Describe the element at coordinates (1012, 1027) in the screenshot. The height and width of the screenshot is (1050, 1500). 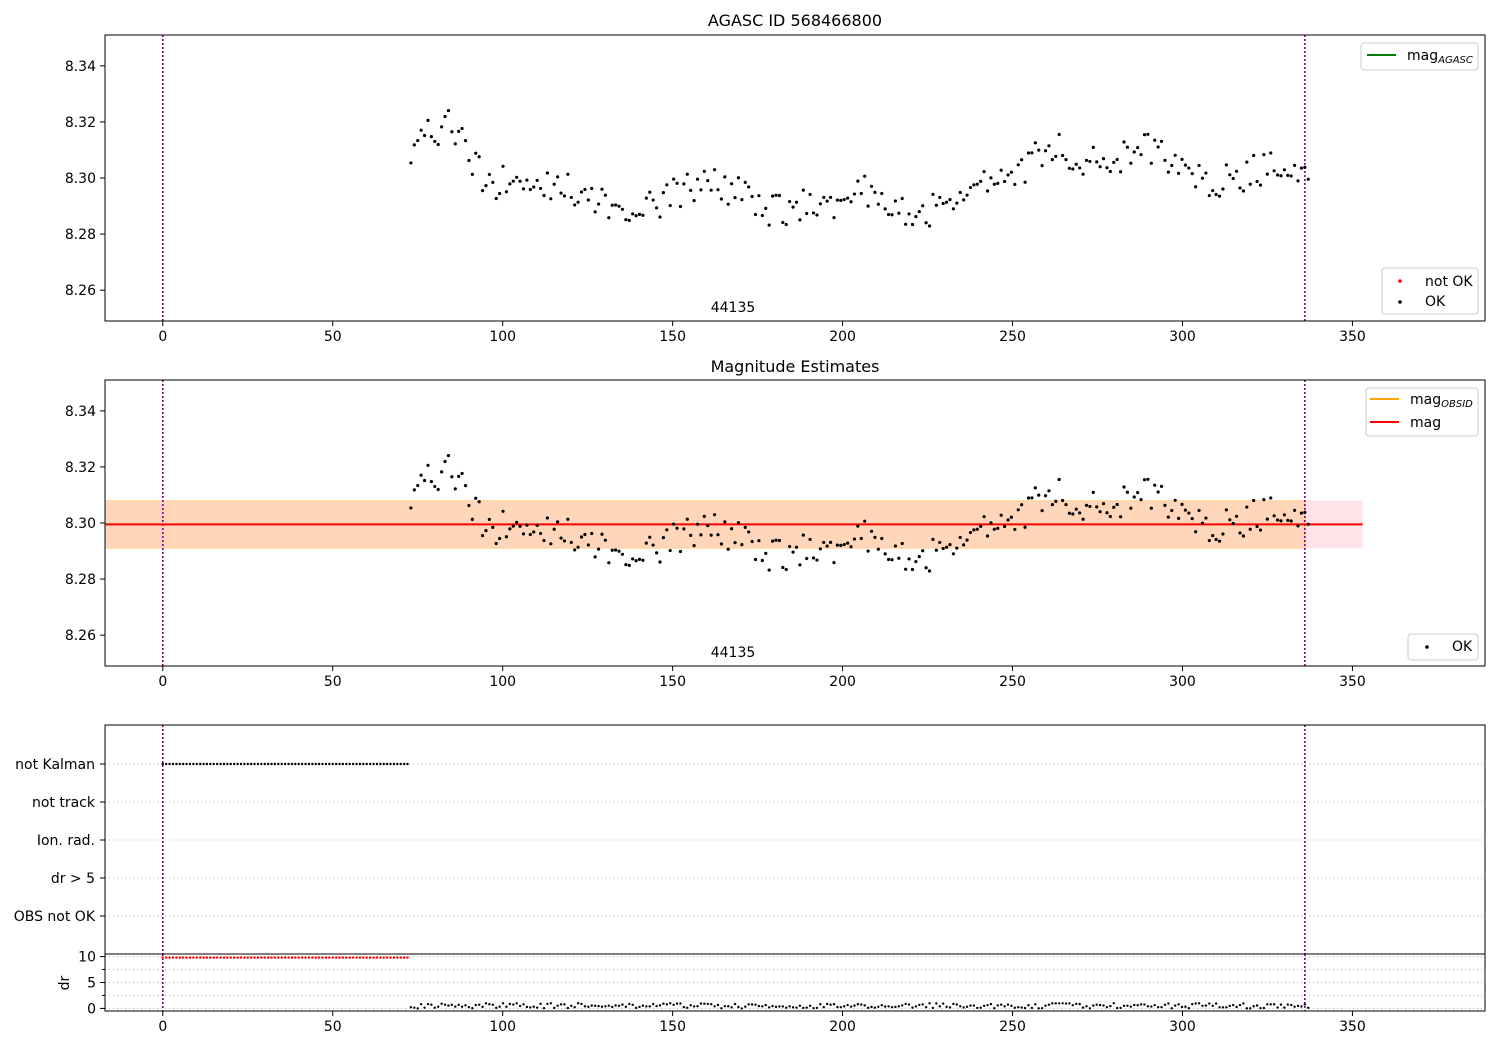
I see `x-tick-label: 250` at that location.